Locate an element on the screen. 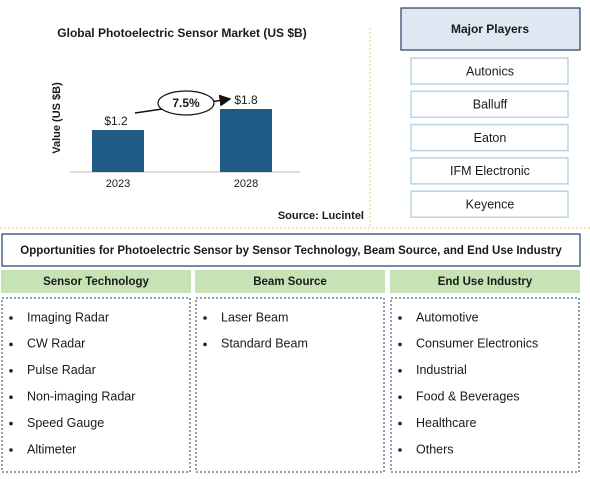 This screenshot has width=590, height=479. column-title: Beam Source is located at coordinates (290, 282).